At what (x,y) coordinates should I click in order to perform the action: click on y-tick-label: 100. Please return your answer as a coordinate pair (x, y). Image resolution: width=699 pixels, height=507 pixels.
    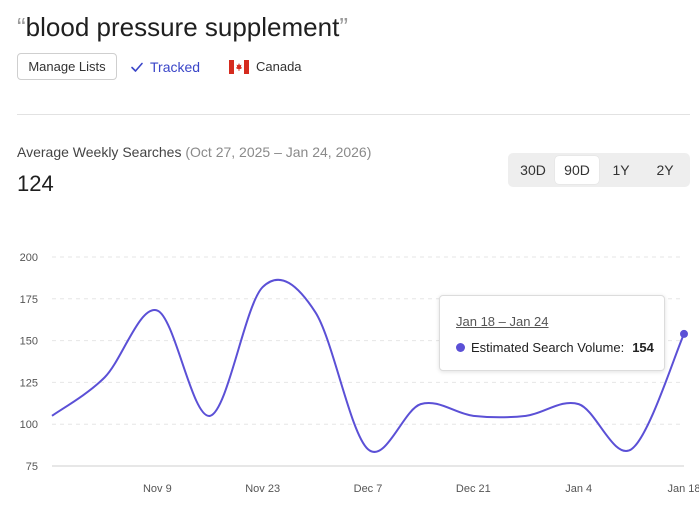
    Looking at the image, I should click on (29, 425).